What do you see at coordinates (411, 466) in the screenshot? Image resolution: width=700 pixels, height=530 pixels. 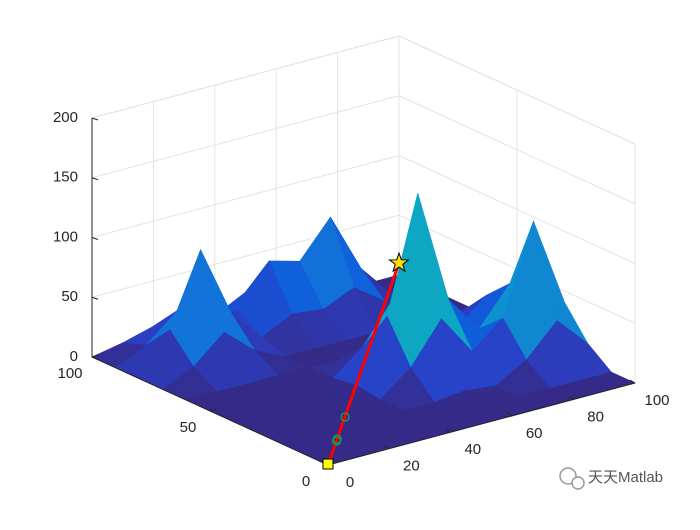 I see `x-tick-label: 20` at bounding box center [411, 466].